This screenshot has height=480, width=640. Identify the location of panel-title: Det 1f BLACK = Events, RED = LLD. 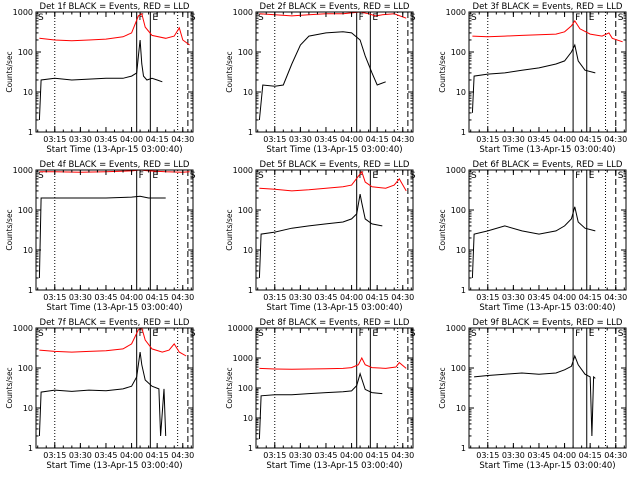
(115, 7).